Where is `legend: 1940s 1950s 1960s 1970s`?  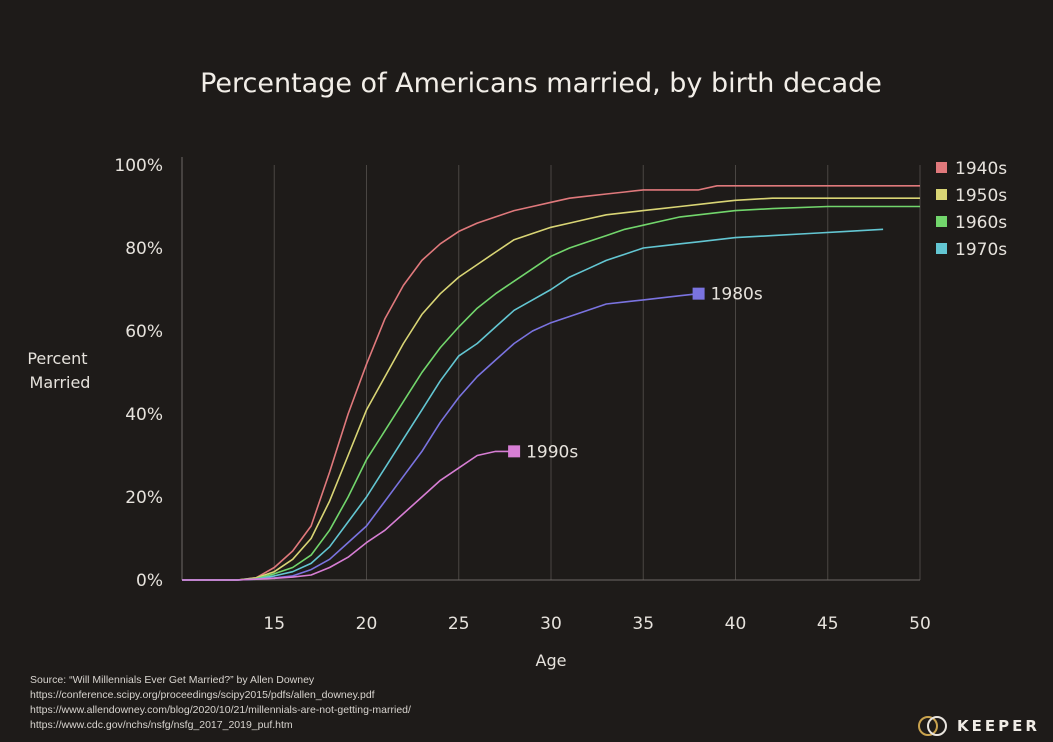
legend: 1940s 1950s 1960s 1970s is located at coordinates (971, 209).